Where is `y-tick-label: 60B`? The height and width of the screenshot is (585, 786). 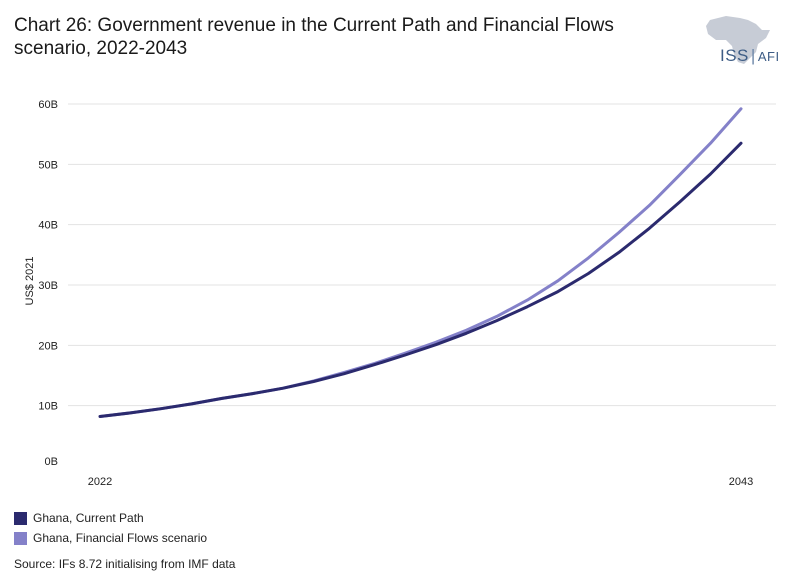
y-tick-label: 60B is located at coordinates (48, 105).